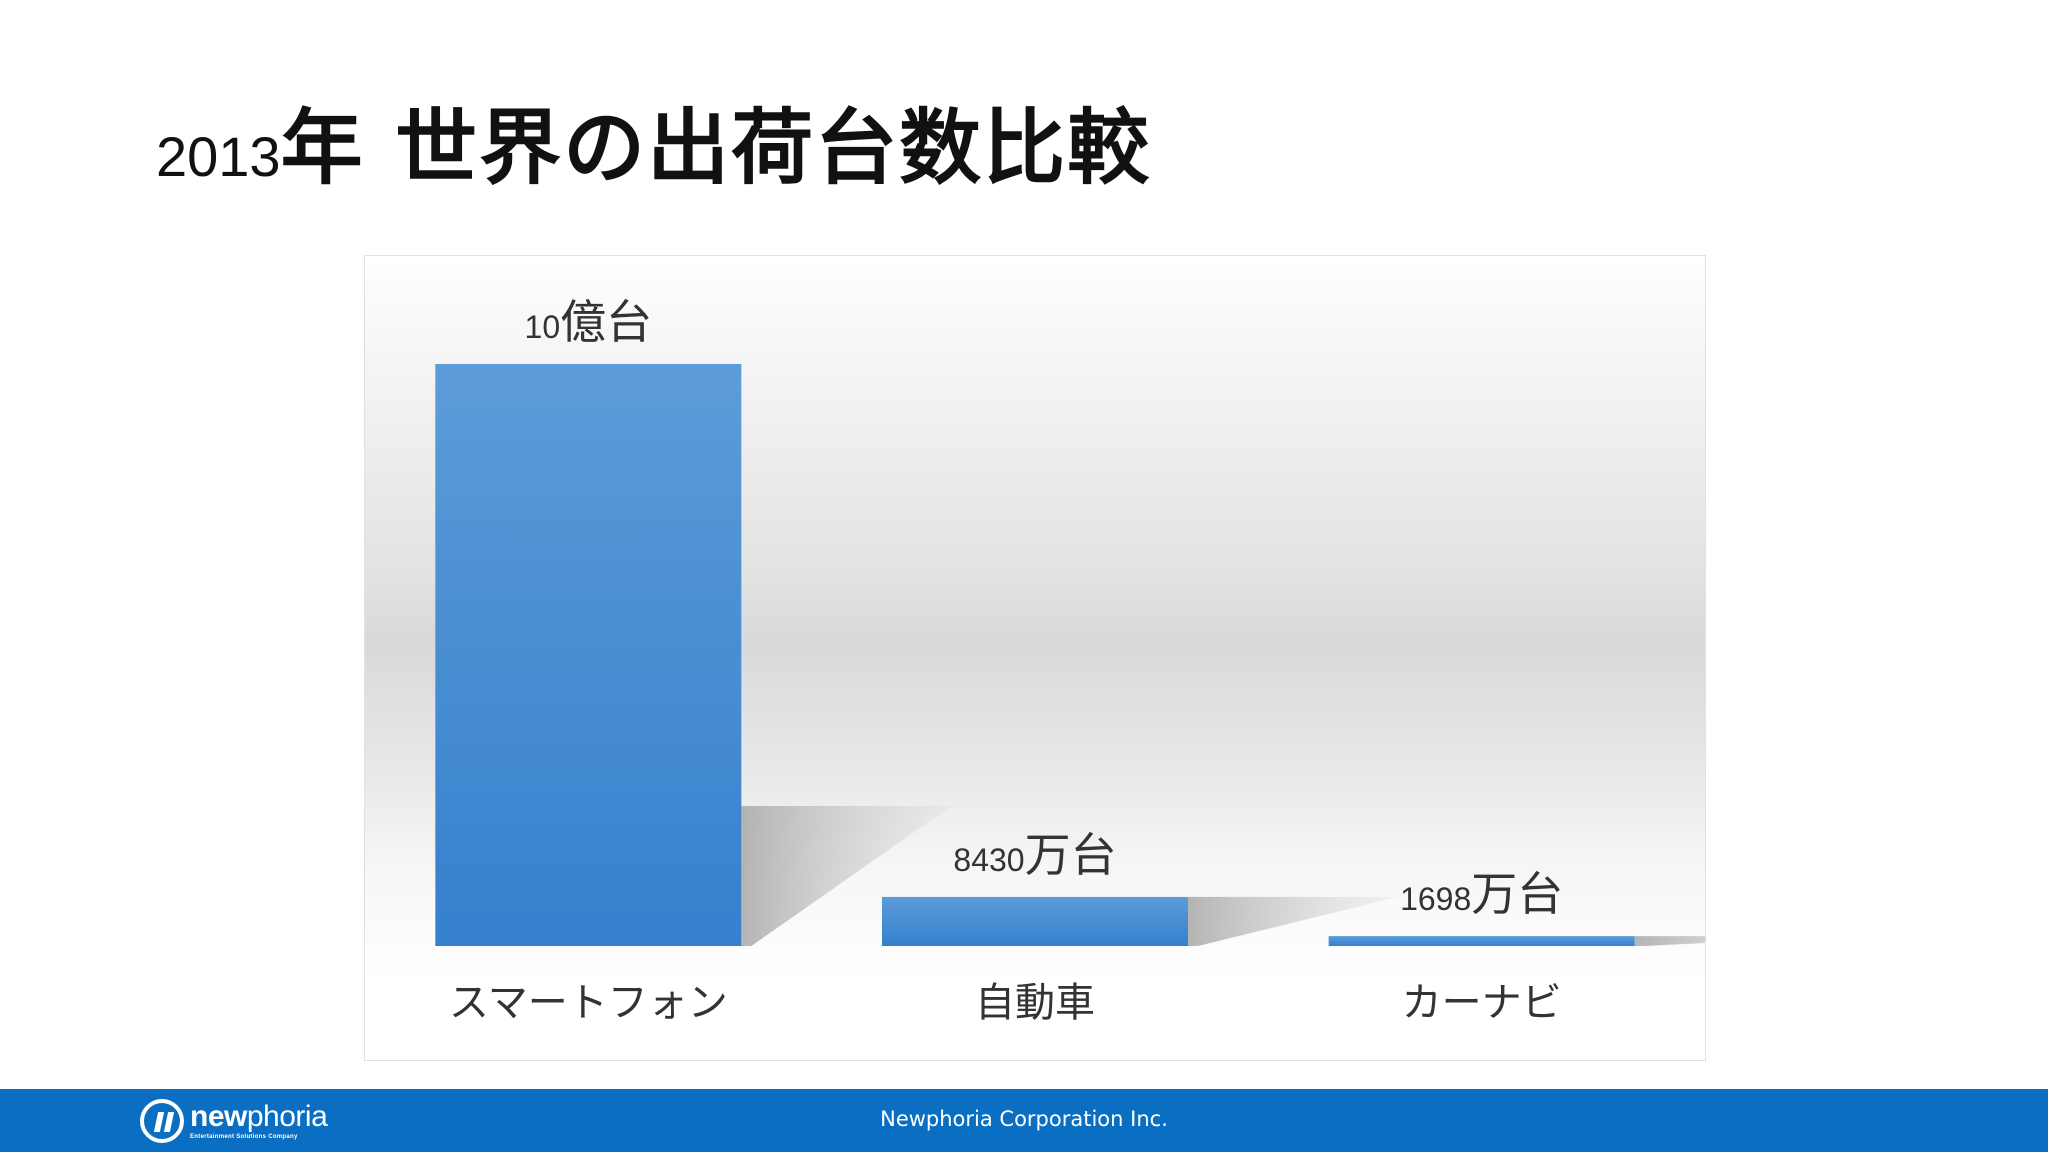 Image resolution: width=2048 pixels, height=1152 pixels. Describe the element at coordinates (1482, 1003) in the screenshot. I see `category-label-2: カーナビ` at that location.